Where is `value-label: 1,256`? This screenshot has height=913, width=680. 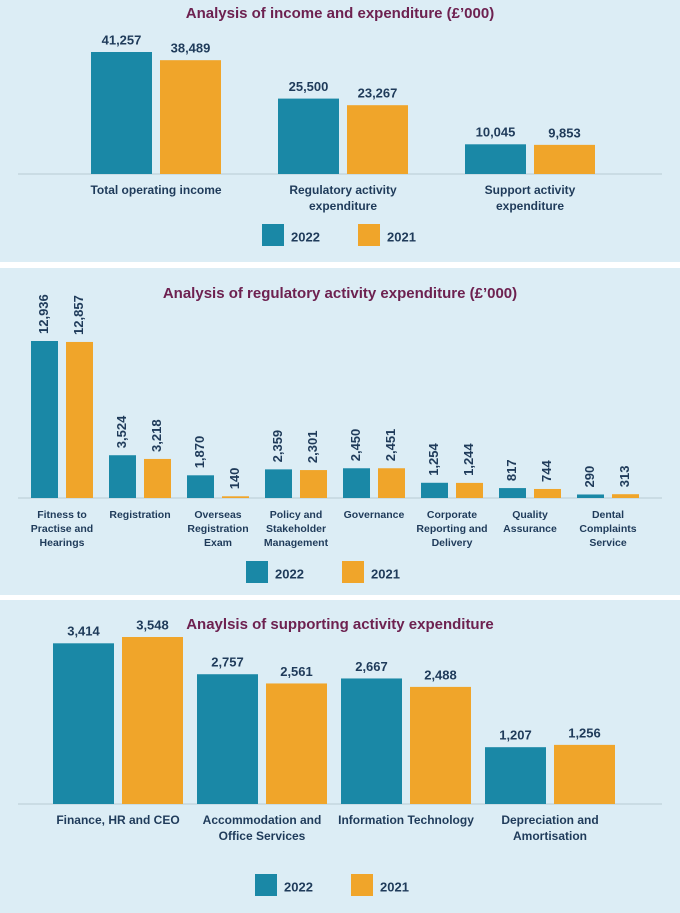 value-label: 1,256 is located at coordinates (584, 732).